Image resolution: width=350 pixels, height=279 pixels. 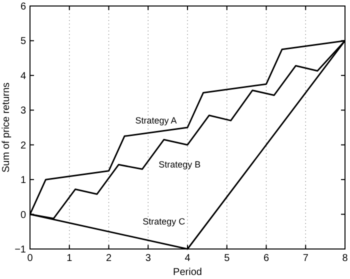 I want to click on y-tick-label: 0, so click(x=23, y=215).